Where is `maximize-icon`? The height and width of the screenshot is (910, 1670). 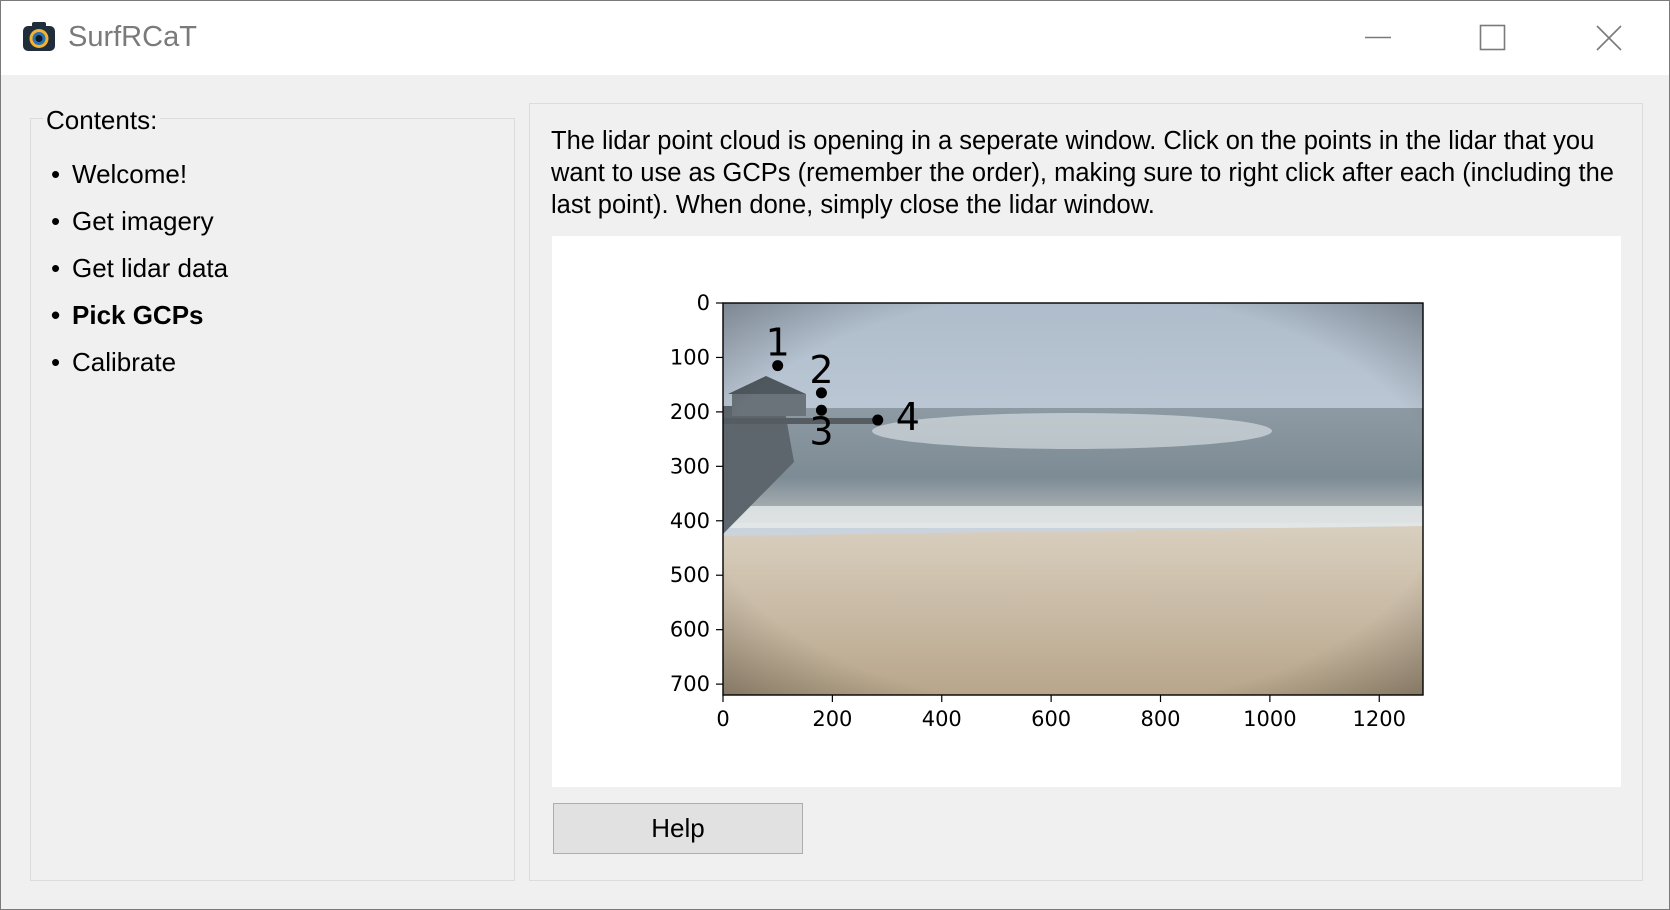
maximize-icon is located at coordinates (1492, 37).